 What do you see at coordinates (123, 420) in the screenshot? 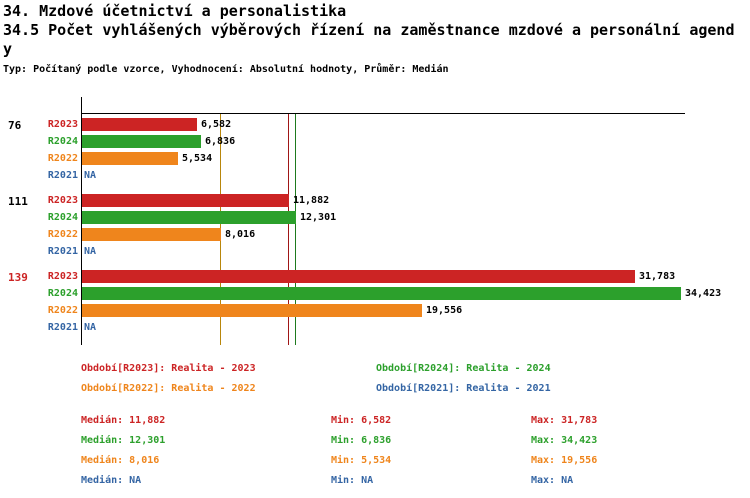
I see `stat-median-R2023: Medián: 11,882` at bounding box center [123, 420].